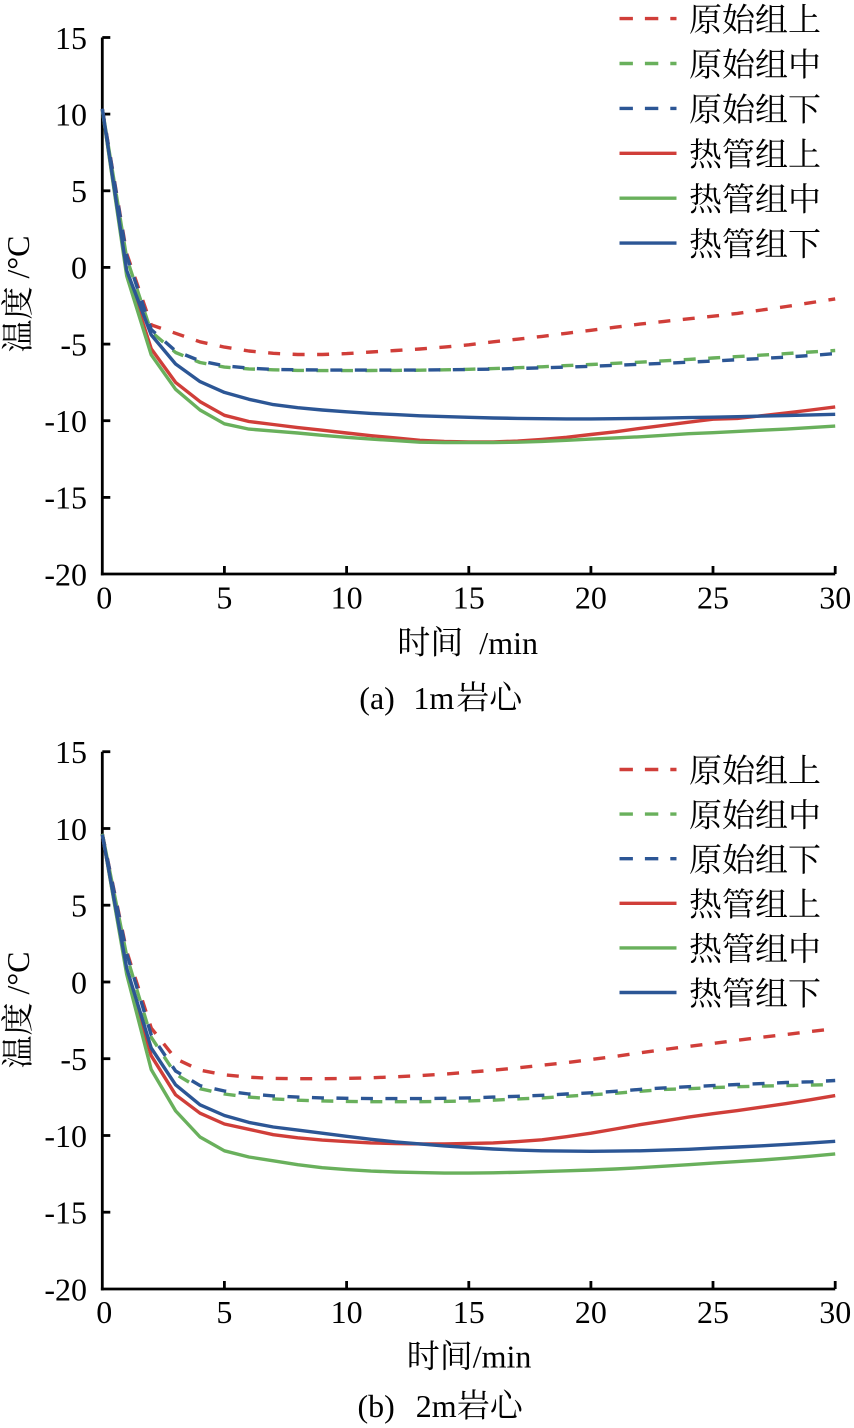 The height and width of the screenshot is (1428, 854). Describe the element at coordinates (376, 1406) in the screenshot. I see `svg-text: (b)` at that location.